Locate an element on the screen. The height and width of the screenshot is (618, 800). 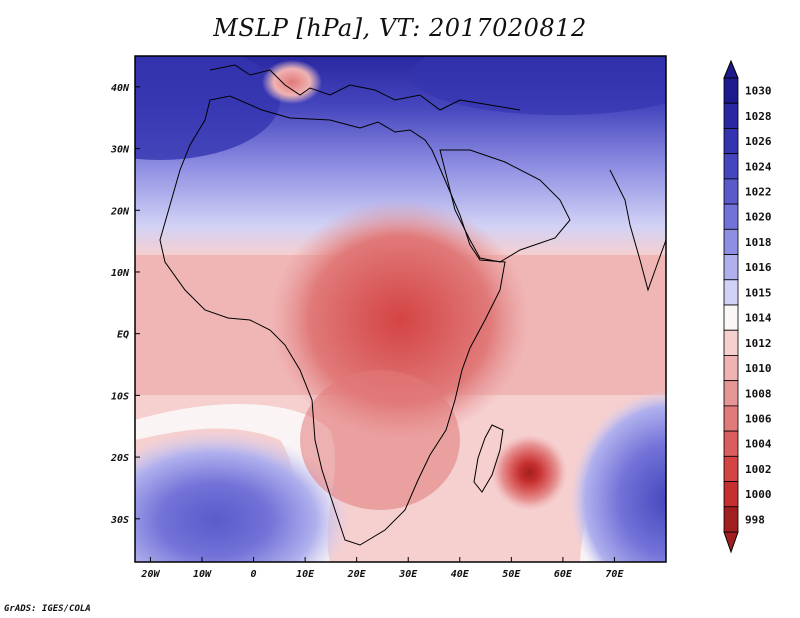
europe-coastline is located at coordinates (365, 87).